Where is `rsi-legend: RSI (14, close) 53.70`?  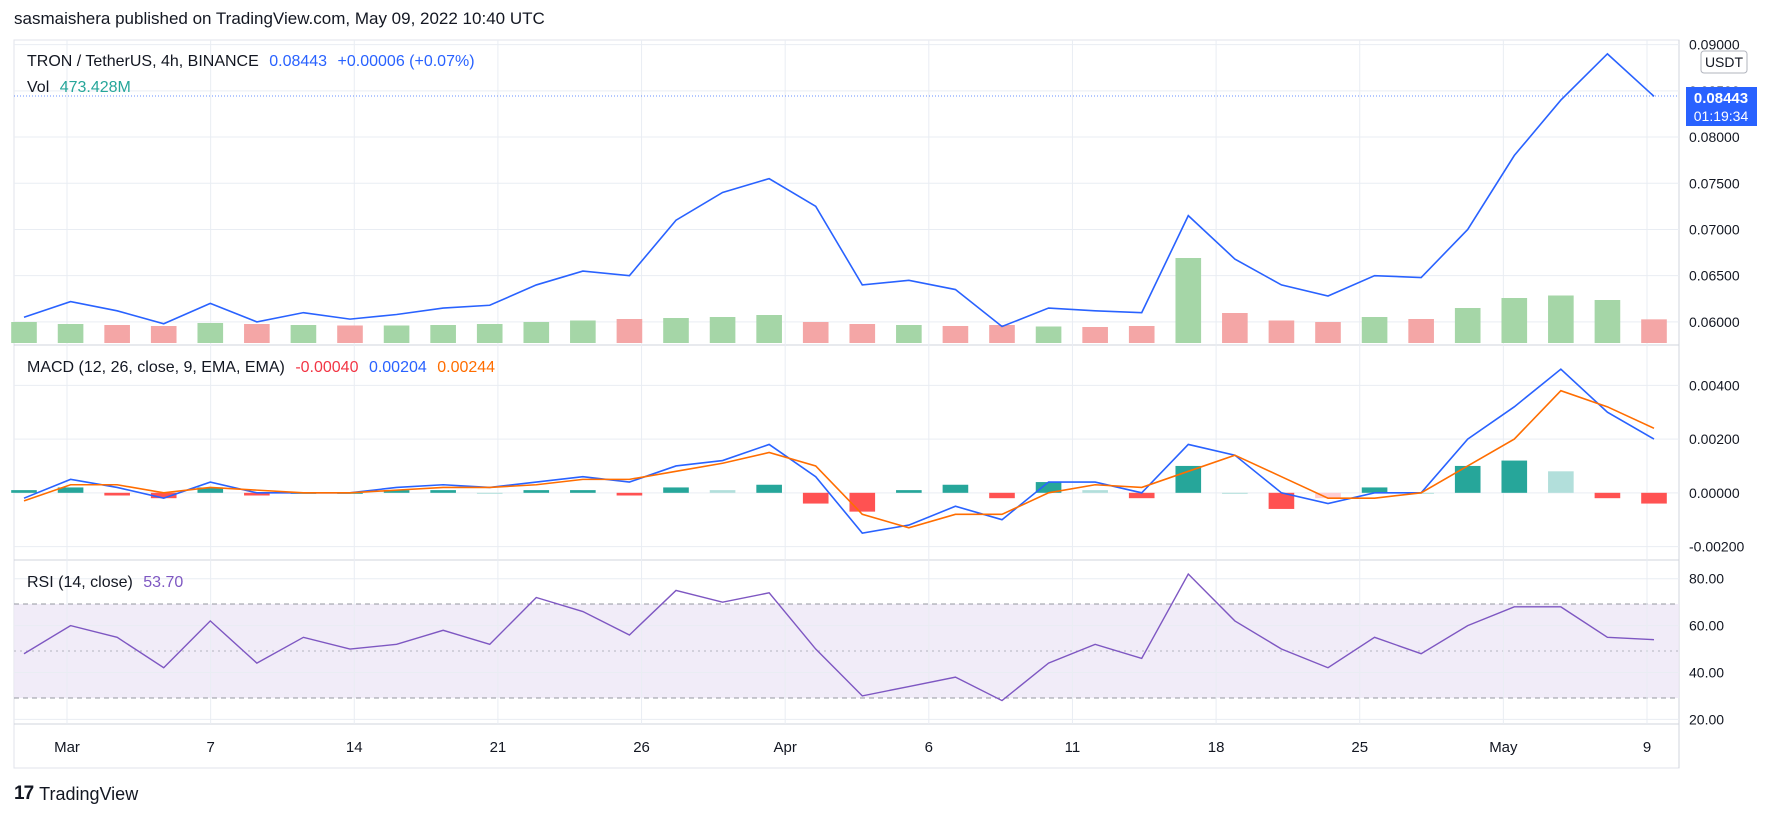 rsi-legend: RSI (14, close) 53.70 is located at coordinates (108, 583).